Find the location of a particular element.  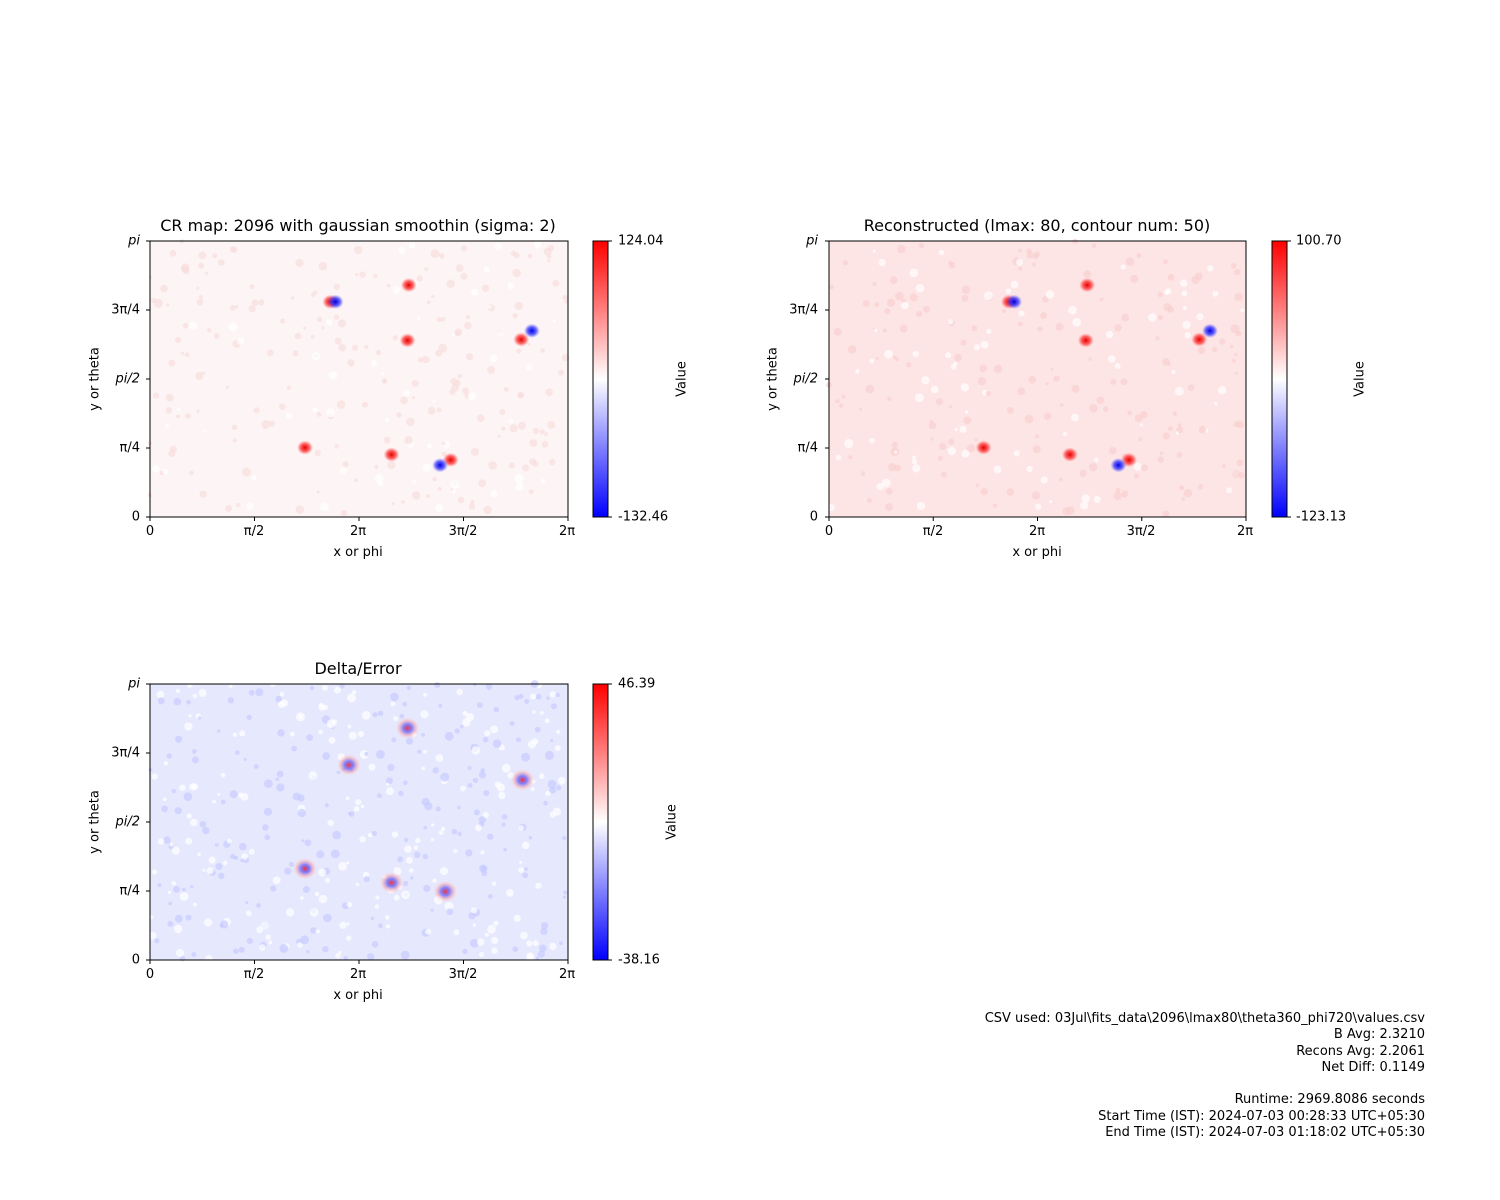

heatmap-feature is located at coordinates (407, 340).